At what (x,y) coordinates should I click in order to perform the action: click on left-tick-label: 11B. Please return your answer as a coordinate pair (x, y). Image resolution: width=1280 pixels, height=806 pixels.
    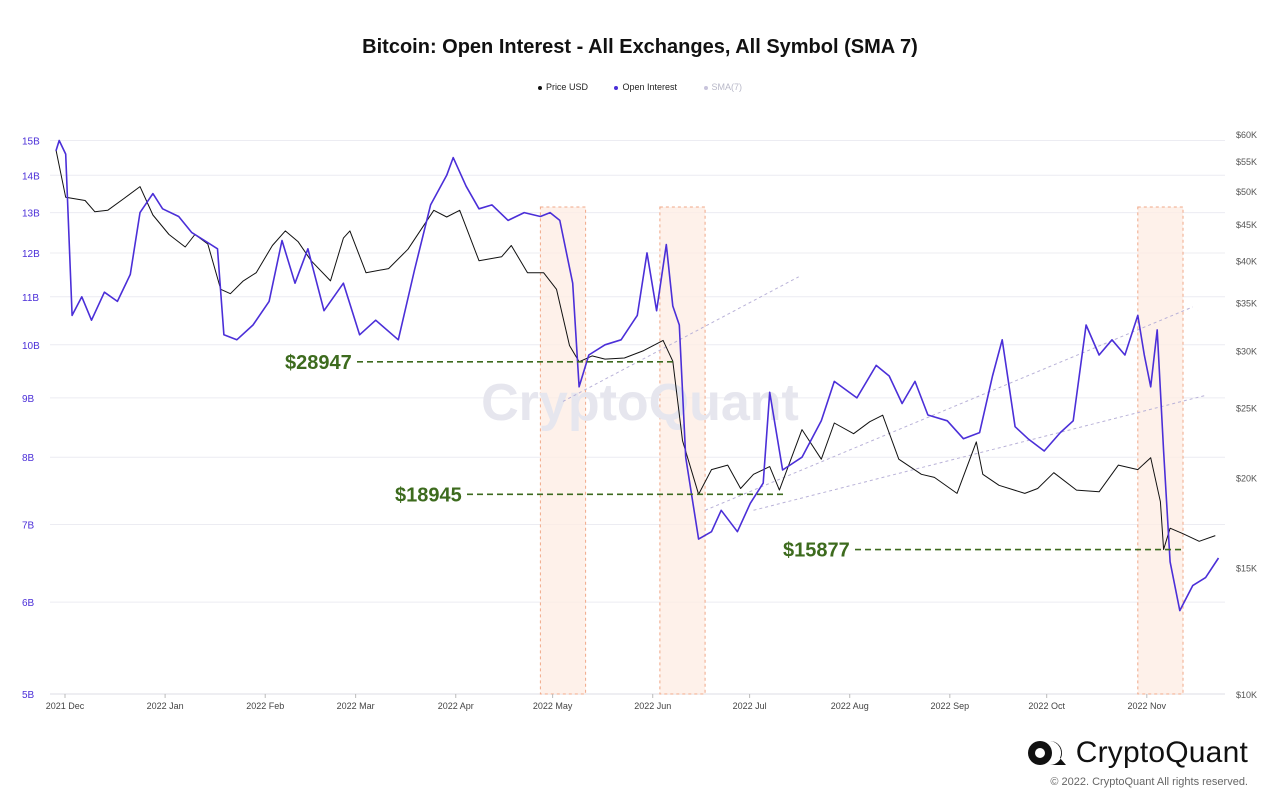
    Looking at the image, I should click on (30, 298).